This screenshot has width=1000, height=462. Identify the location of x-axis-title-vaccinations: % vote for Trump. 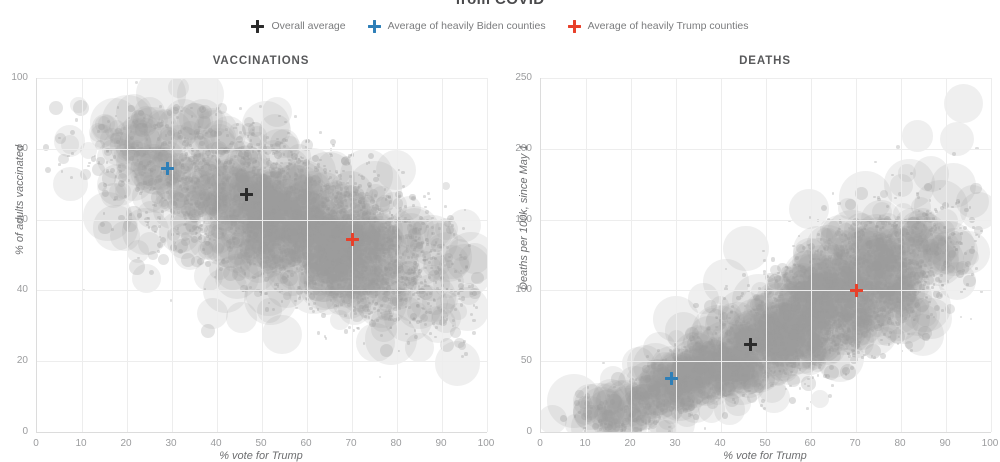
(261, 456).